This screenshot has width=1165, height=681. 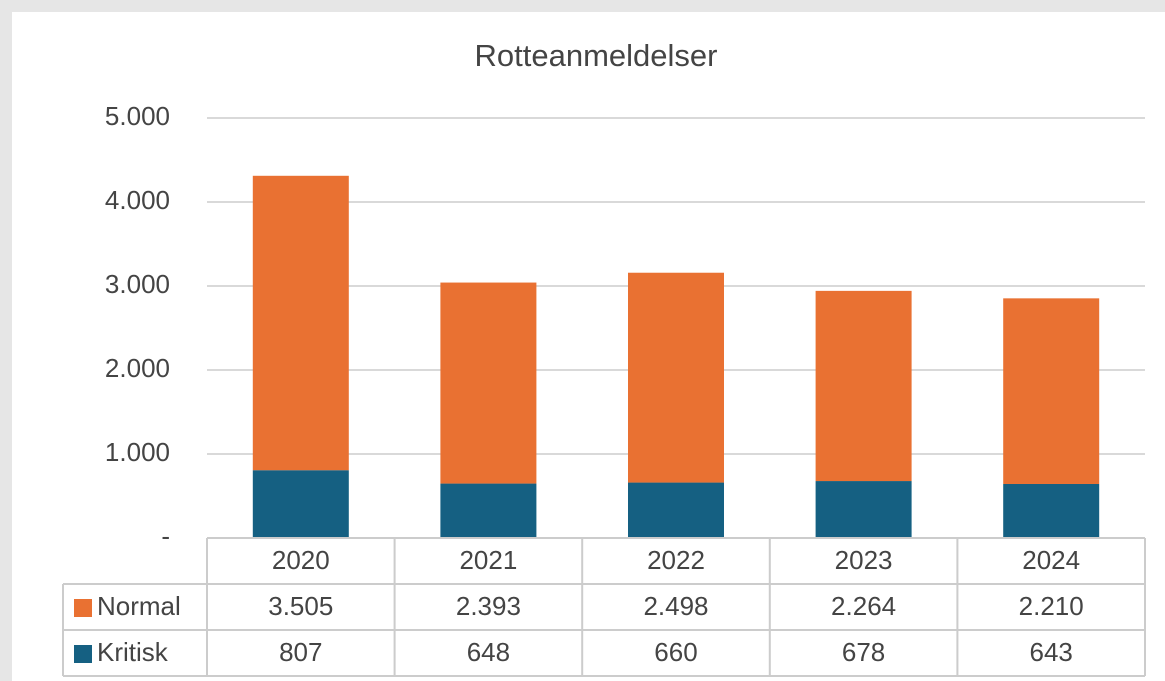 What do you see at coordinates (488, 606) in the screenshot?
I see `table-value: 2.393` at bounding box center [488, 606].